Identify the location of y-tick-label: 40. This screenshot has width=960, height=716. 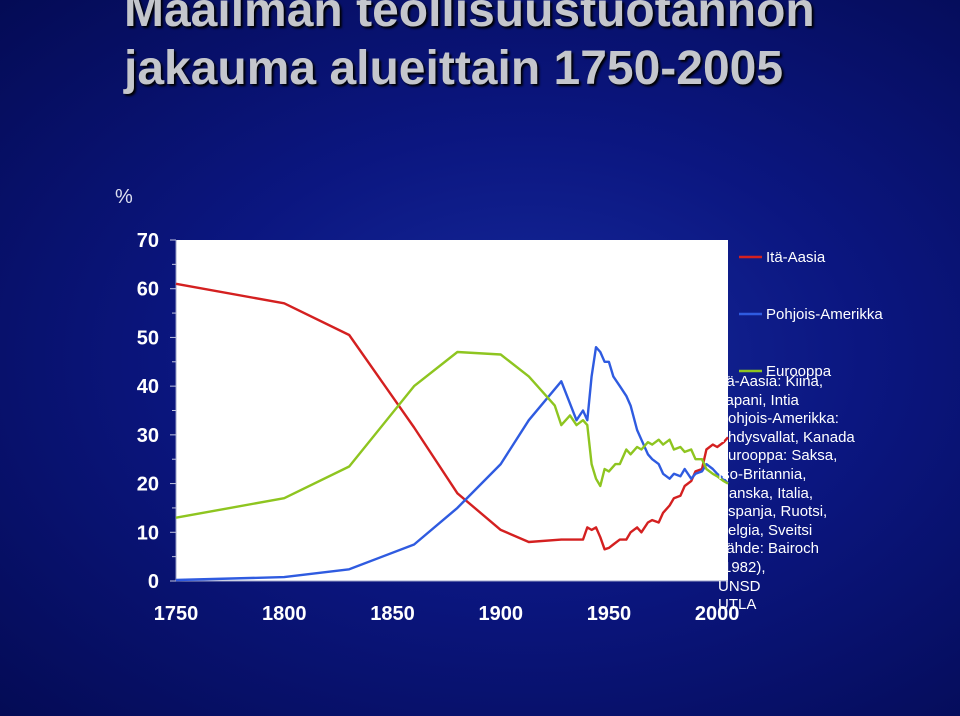
(148, 387).